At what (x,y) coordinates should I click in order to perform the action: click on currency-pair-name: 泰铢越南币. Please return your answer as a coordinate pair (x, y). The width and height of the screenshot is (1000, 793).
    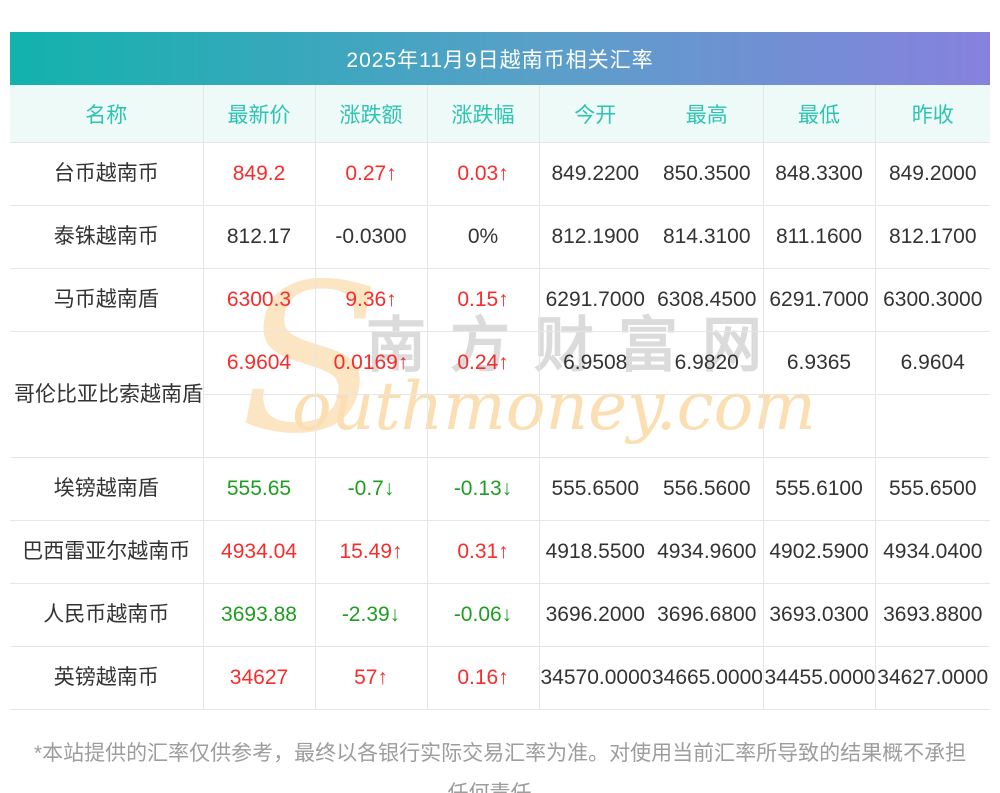
    Looking at the image, I should click on (107, 237).